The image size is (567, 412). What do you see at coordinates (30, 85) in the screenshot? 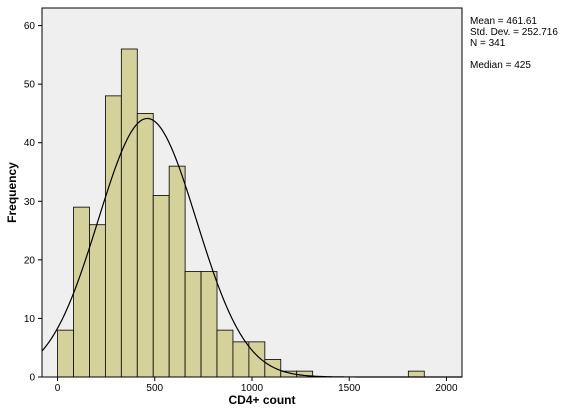
I see `y-tick-label: 50` at bounding box center [30, 85].